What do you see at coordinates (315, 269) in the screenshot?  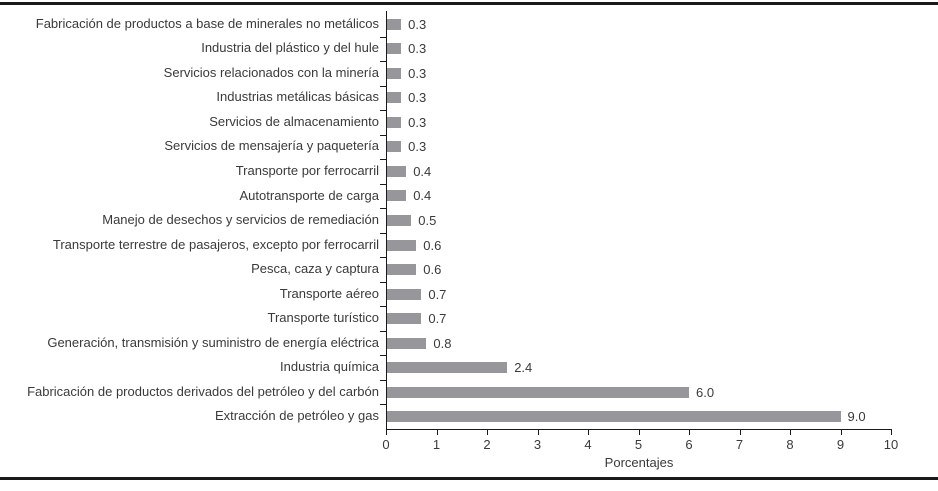 I see `category-label: Pesca, caza y captura` at bounding box center [315, 269].